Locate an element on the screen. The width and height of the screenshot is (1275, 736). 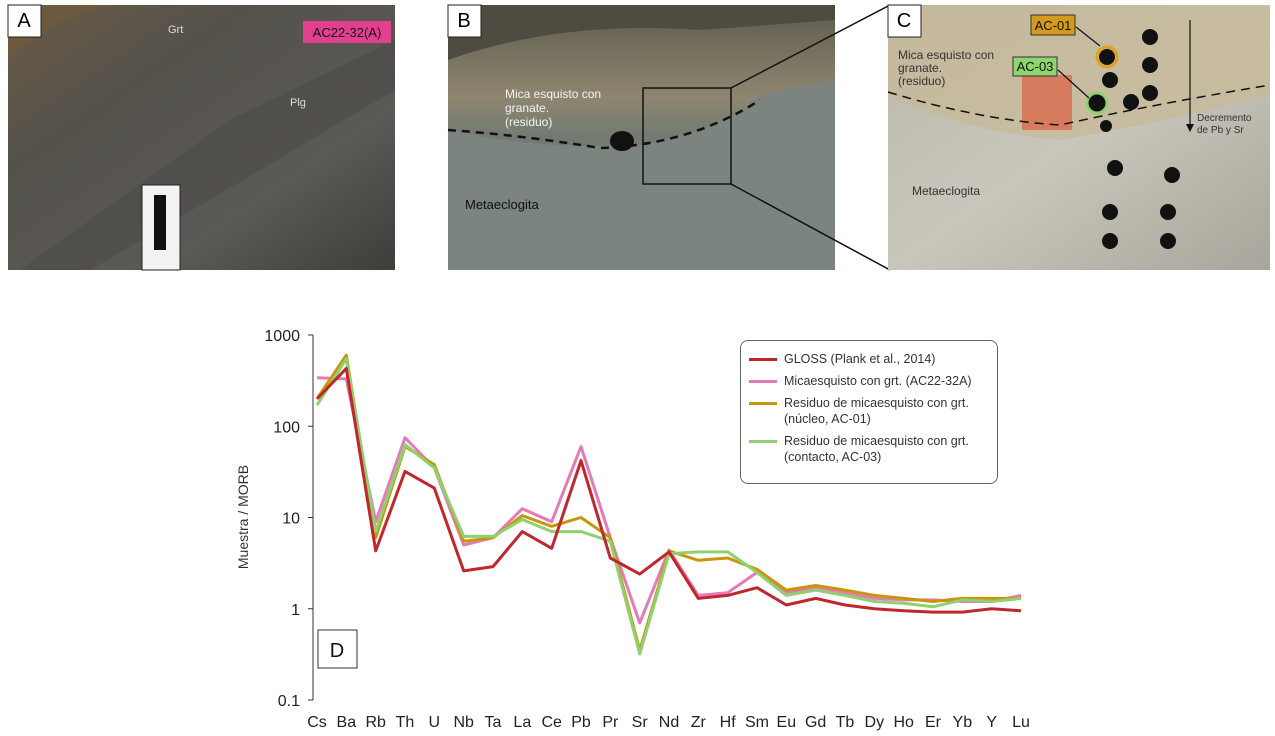
x-tick-label: Pr is located at coordinates (610, 722).